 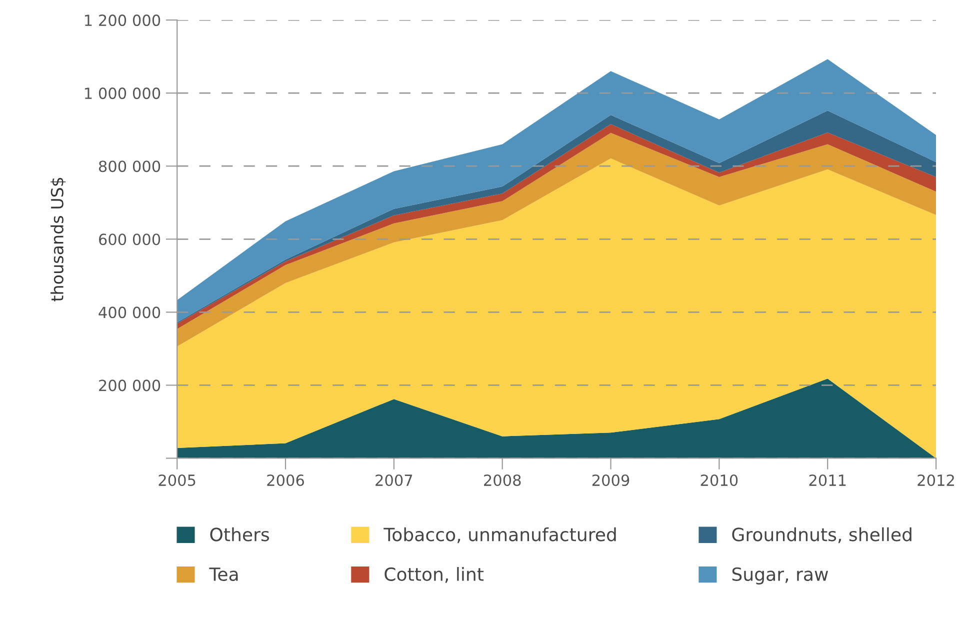 What do you see at coordinates (502, 480) in the screenshot?
I see `x-tick-label: 2008` at bounding box center [502, 480].